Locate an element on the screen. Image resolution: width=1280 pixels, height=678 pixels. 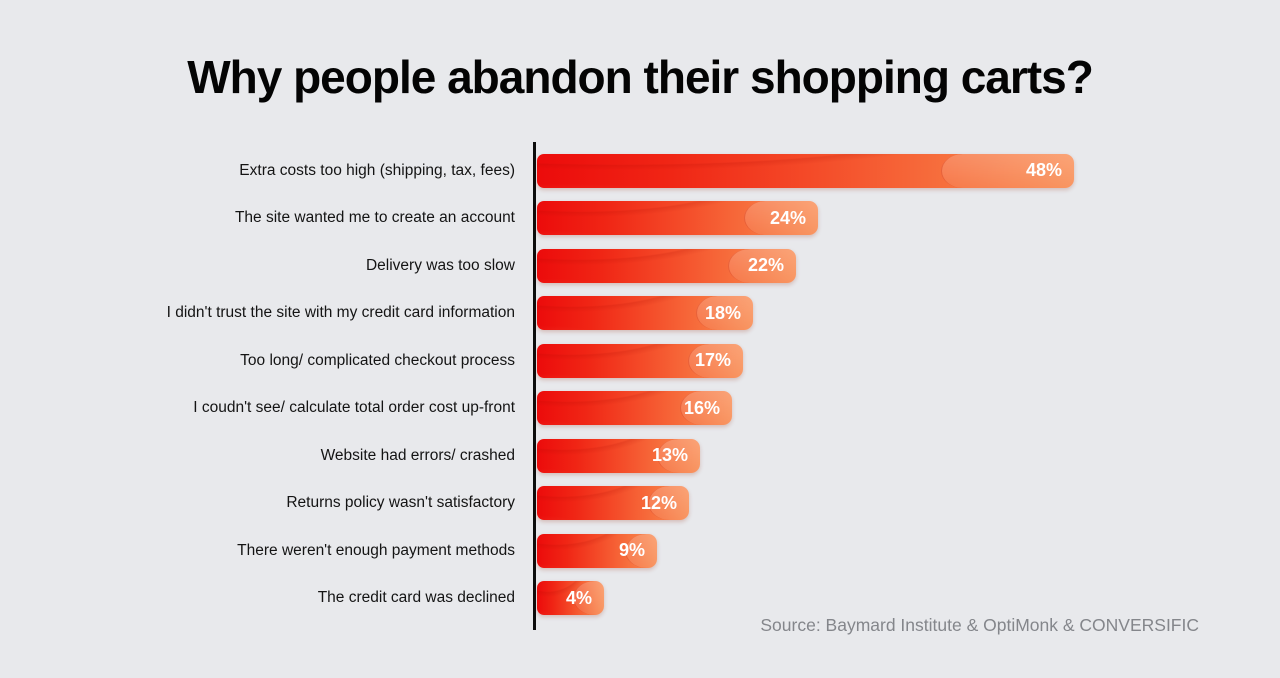
bar-track: 48% is located at coordinates (908, 170).